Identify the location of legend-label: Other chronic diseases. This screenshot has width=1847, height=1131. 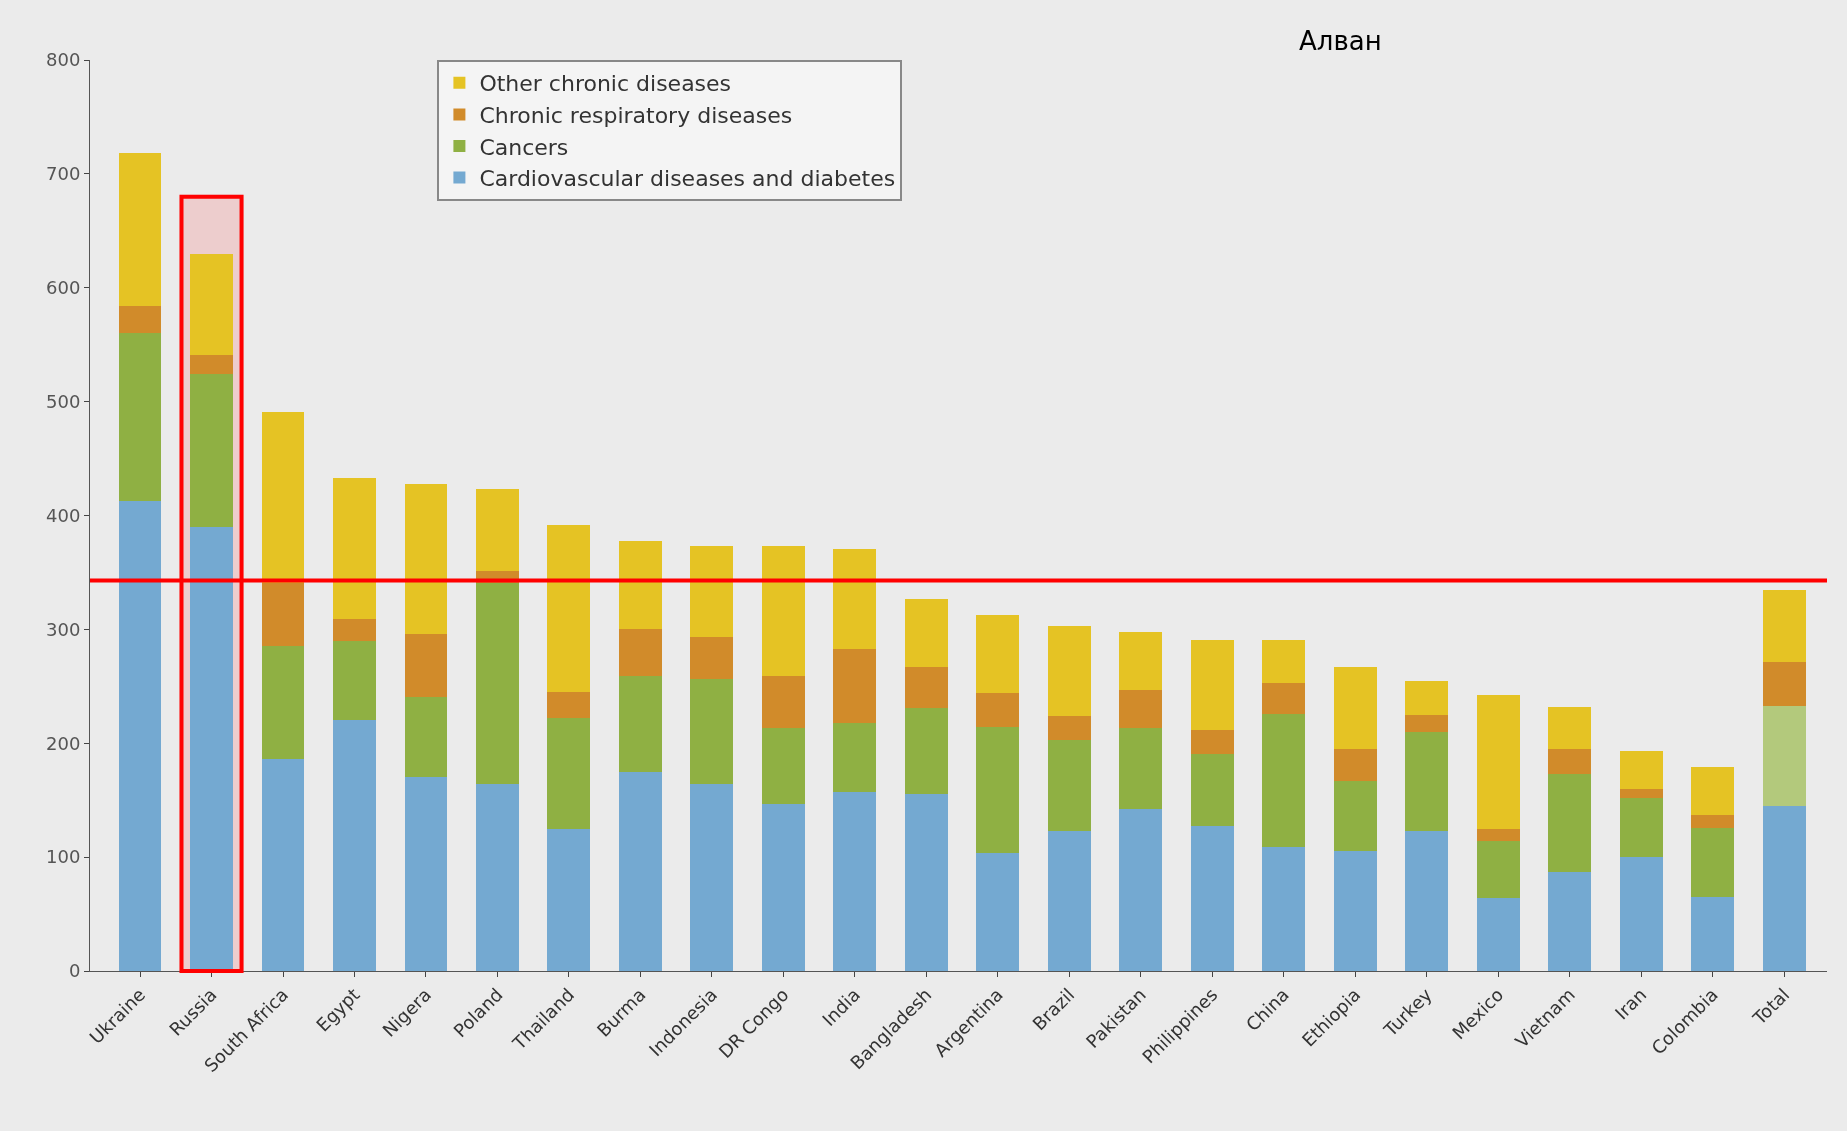
(605, 84).